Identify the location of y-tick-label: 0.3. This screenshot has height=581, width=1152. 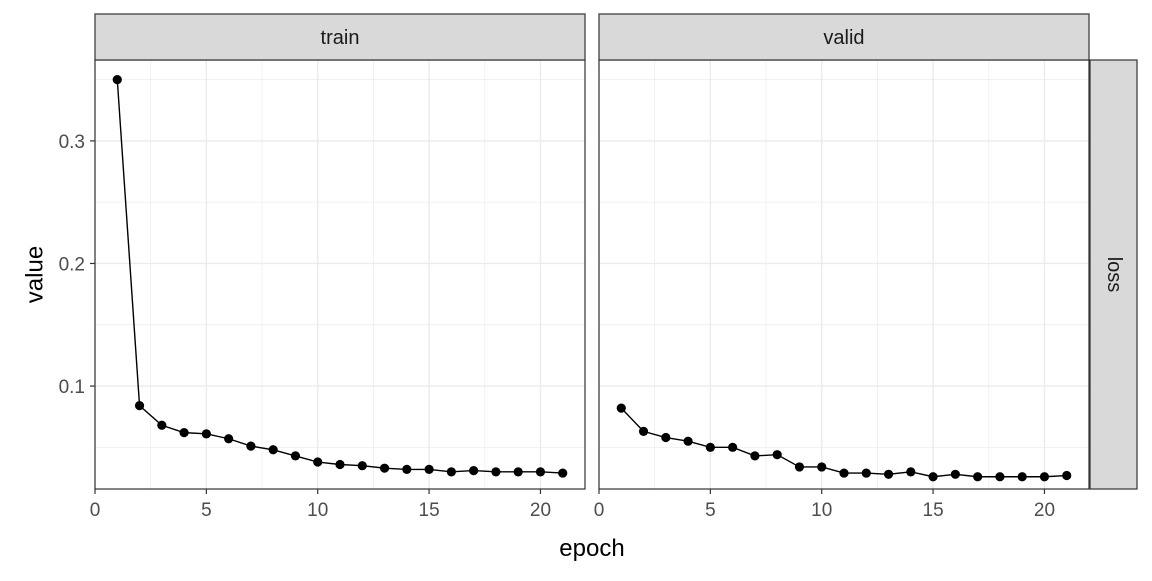
(72, 142).